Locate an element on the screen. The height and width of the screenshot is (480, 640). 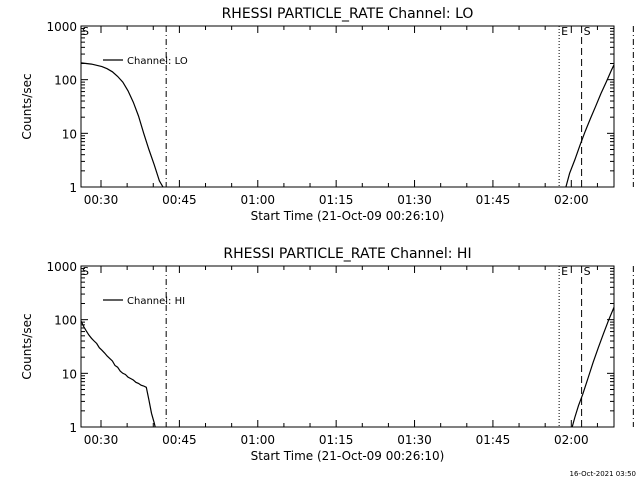
panel-1-x-tick-label: 01:30 is located at coordinates (414, 200).